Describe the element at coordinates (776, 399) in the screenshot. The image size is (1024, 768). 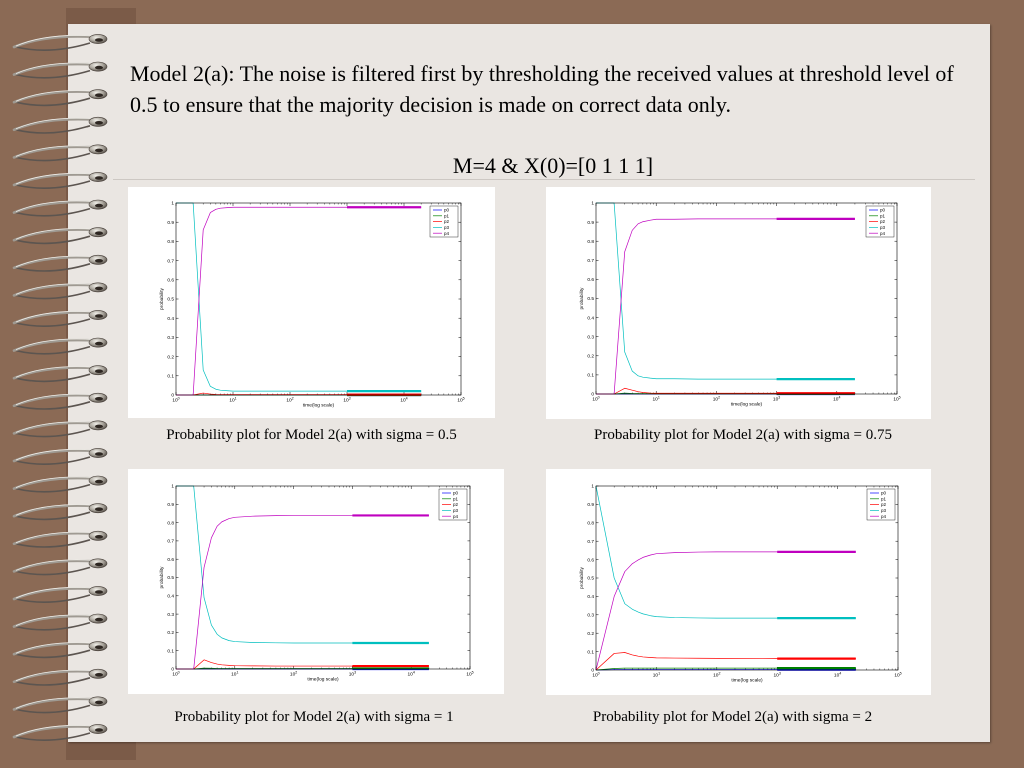
I see `x-tick-label: 10³` at that location.